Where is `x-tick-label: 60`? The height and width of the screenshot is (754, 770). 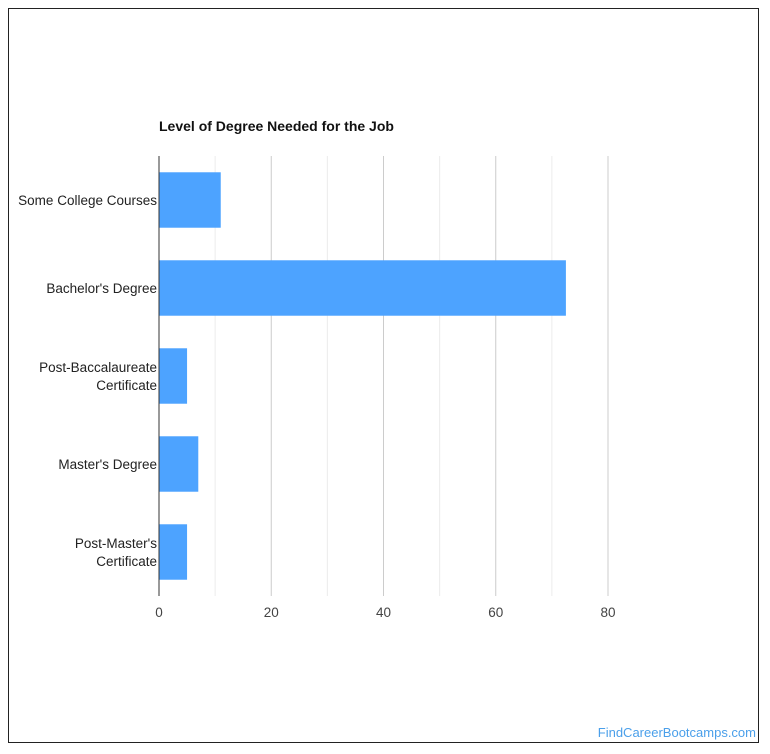 x-tick-label: 60 is located at coordinates (495, 612).